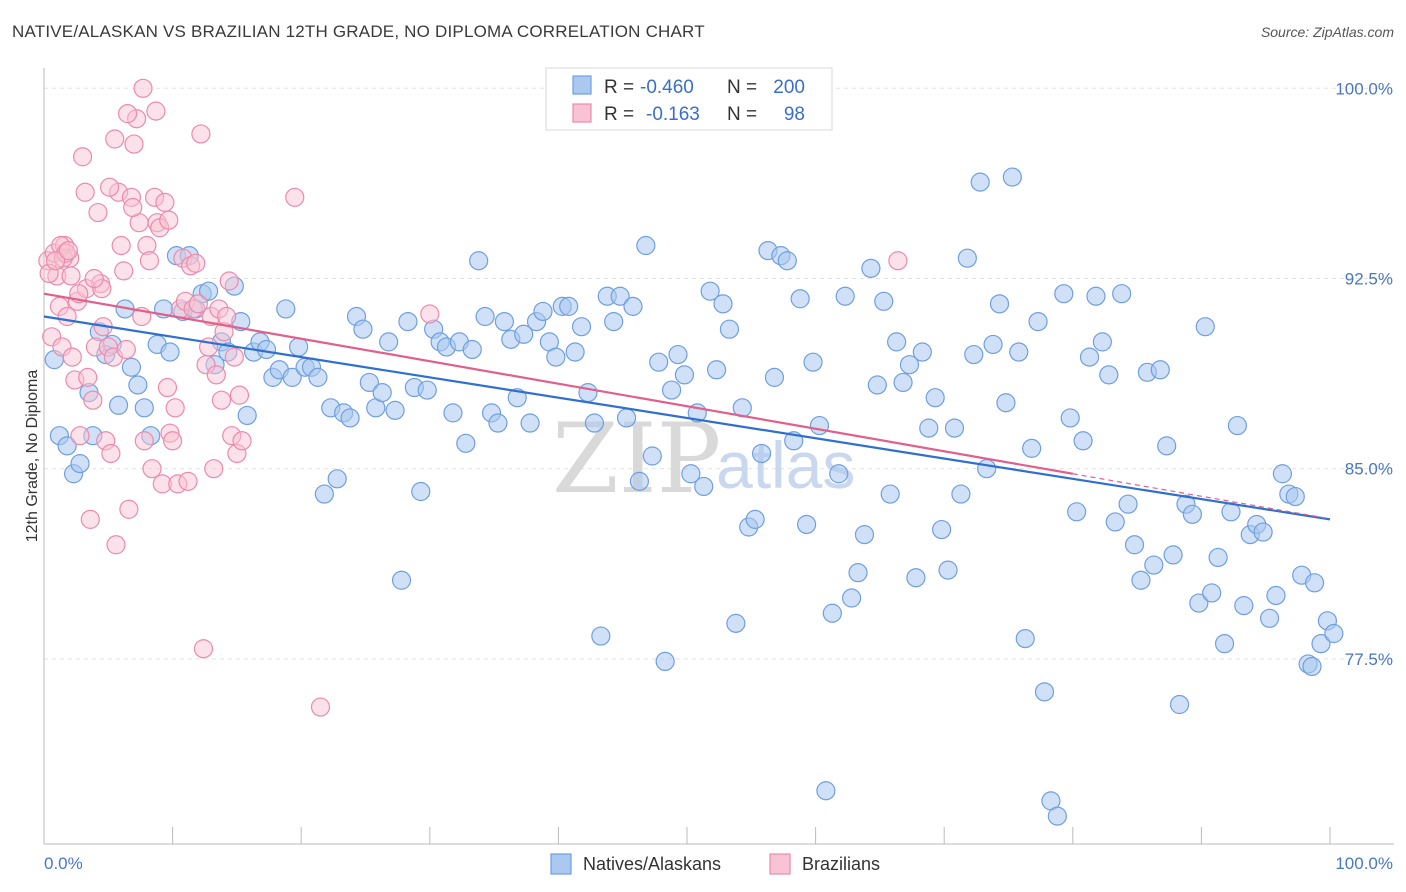  What do you see at coordinates (1364, 88) in the screenshot?
I see `y-tick-label: 100.0%` at bounding box center [1364, 88].